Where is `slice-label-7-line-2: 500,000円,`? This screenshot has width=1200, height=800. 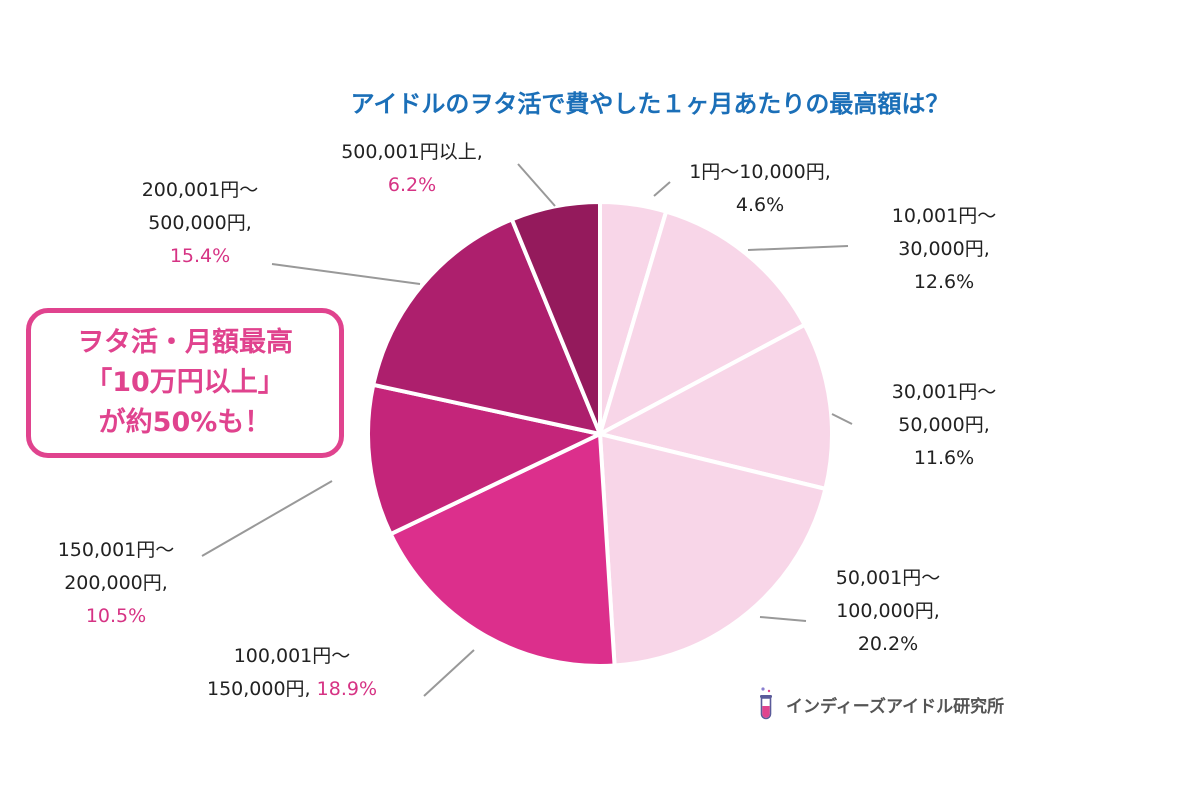 slice-label-7-line-2: 500,000円, is located at coordinates (200, 223).